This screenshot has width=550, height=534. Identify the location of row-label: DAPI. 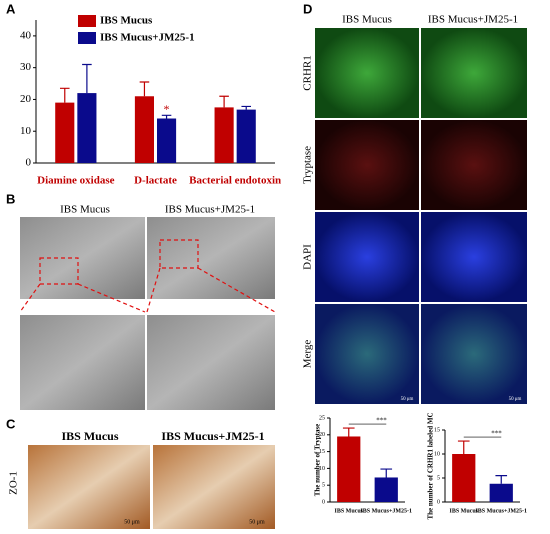
(308, 257).